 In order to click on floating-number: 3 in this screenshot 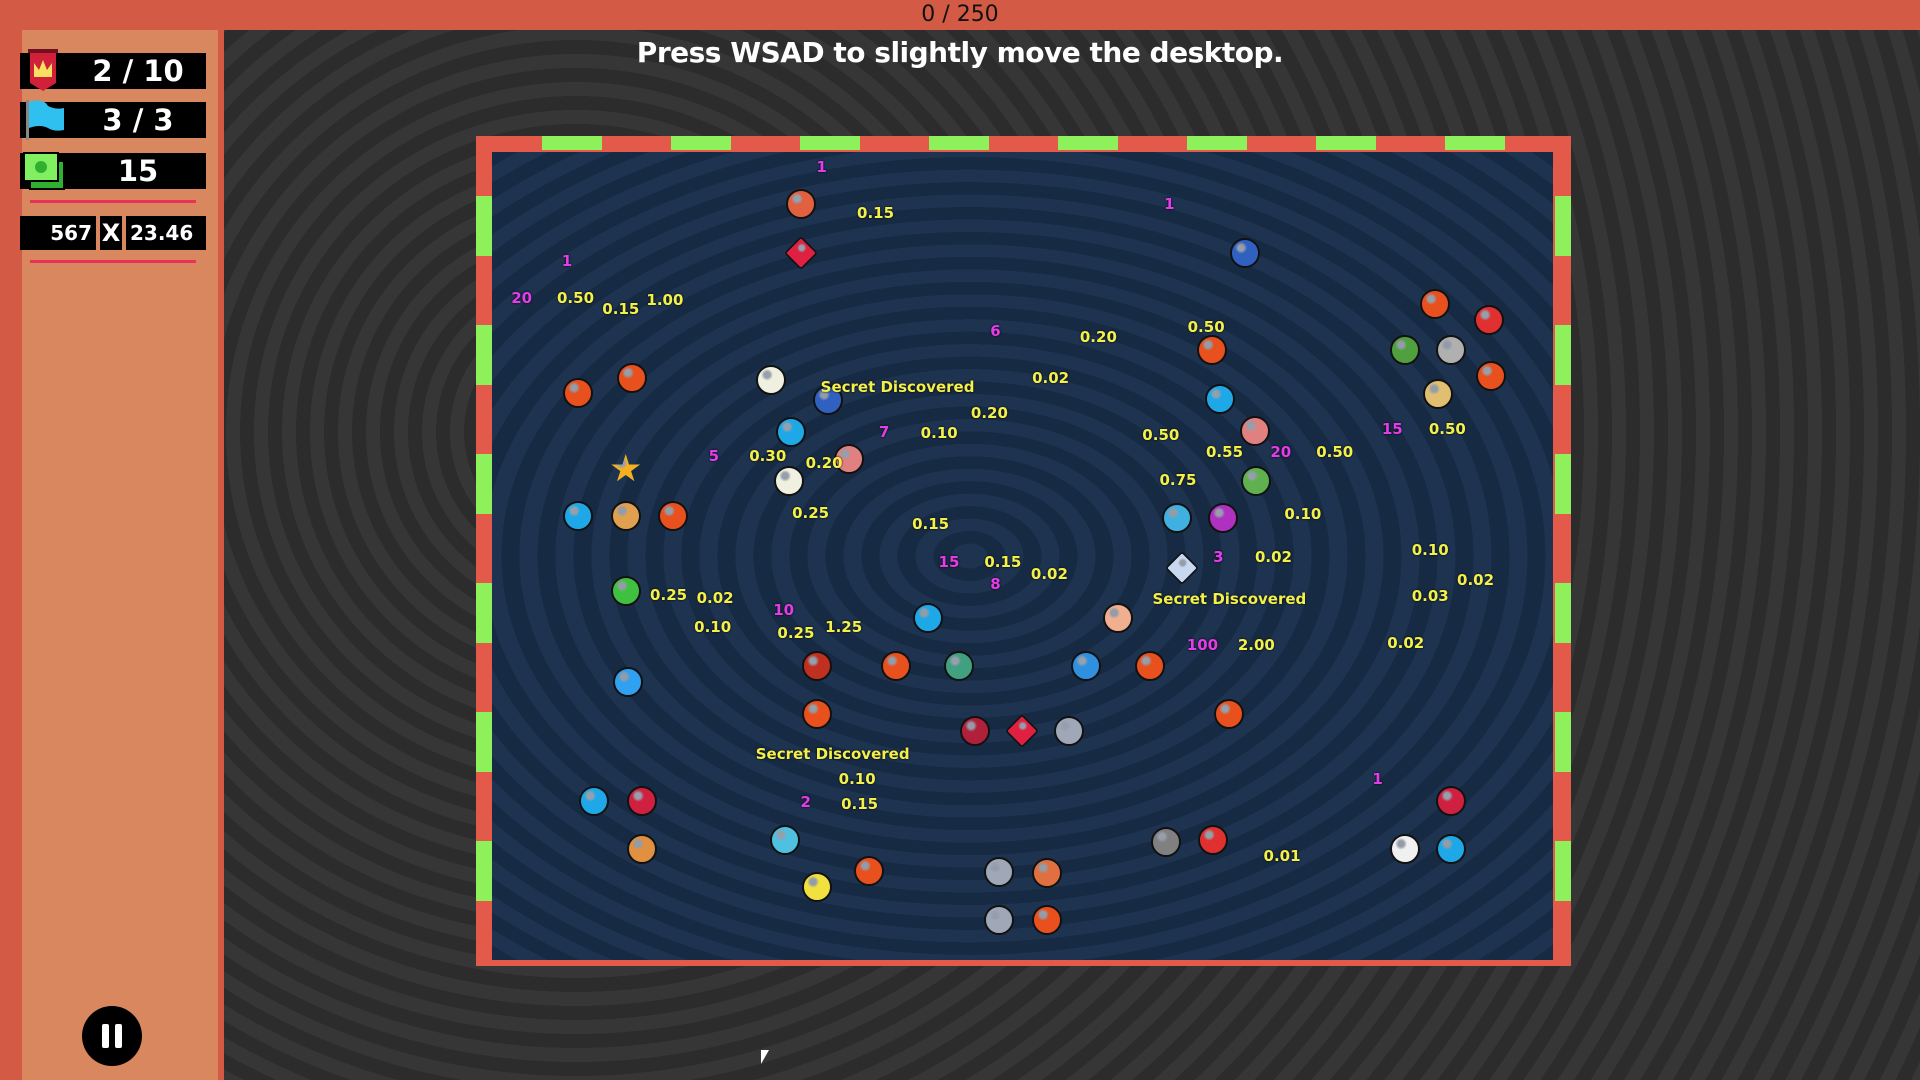, I will do `click(1218, 557)`.